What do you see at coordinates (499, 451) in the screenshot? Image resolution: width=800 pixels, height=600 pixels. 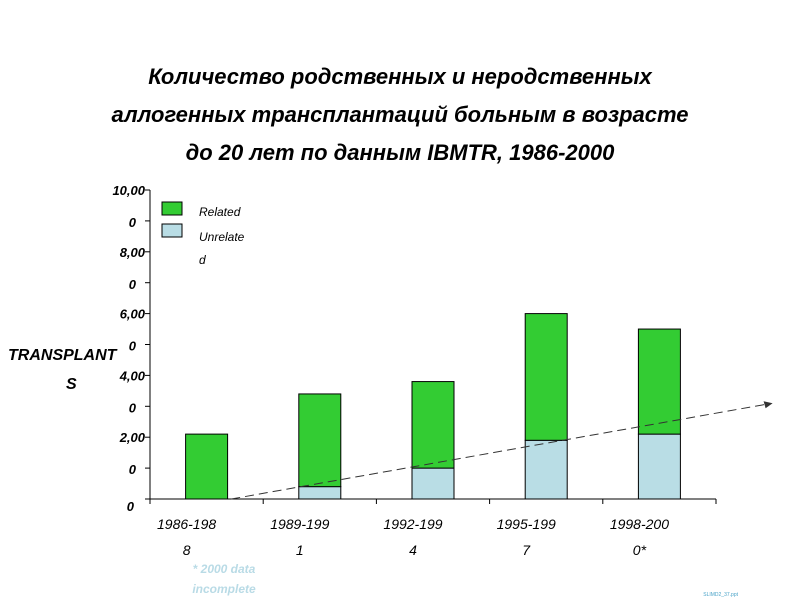 I see `trend-arrow-line` at bounding box center [499, 451].